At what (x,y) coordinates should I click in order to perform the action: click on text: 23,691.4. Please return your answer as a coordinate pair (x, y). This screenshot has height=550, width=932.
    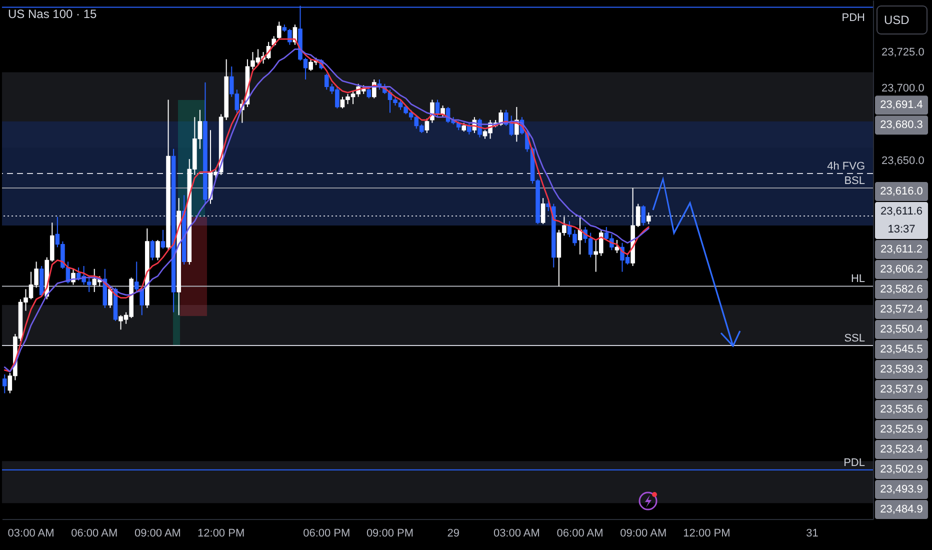
    Looking at the image, I should click on (901, 105).